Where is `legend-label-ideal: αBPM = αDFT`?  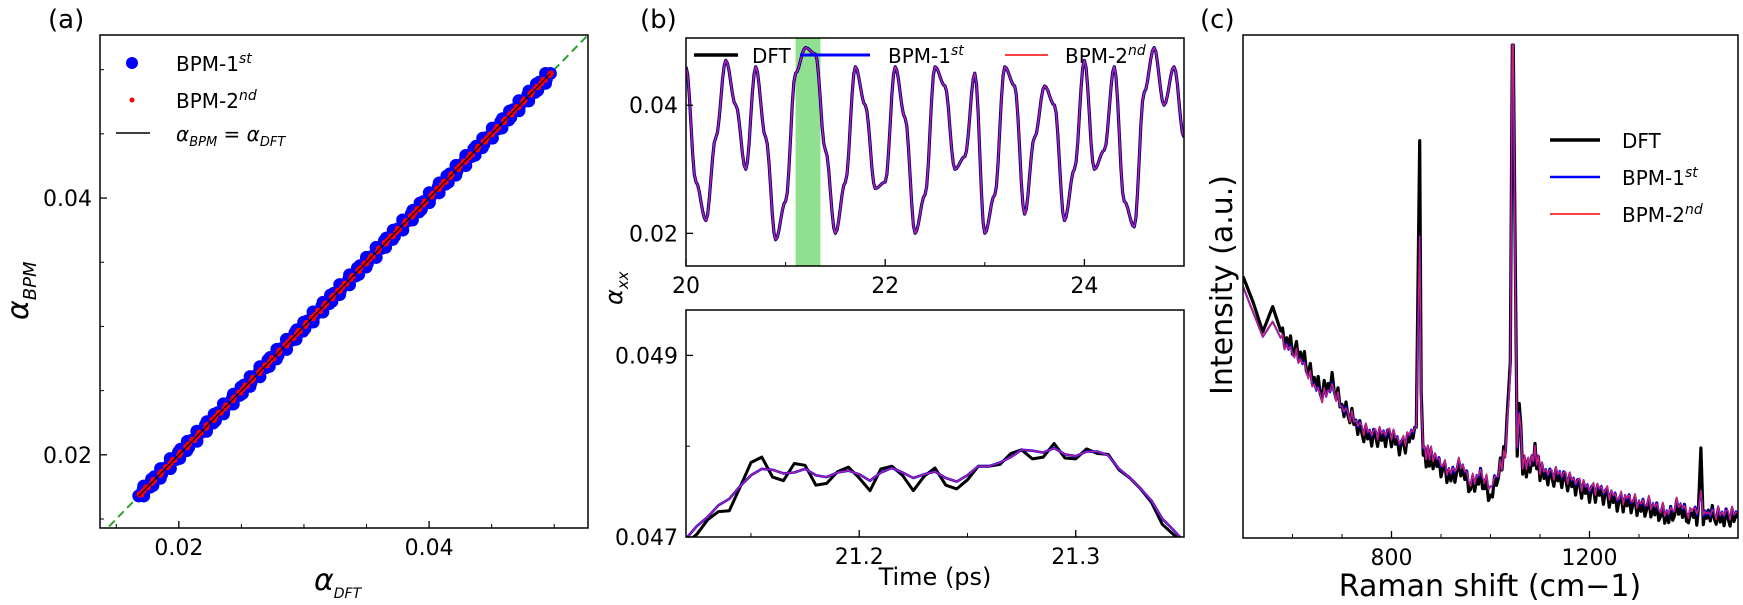 legend-label-ideal: αBPM = αDFT is located at coordinates (231, 136).